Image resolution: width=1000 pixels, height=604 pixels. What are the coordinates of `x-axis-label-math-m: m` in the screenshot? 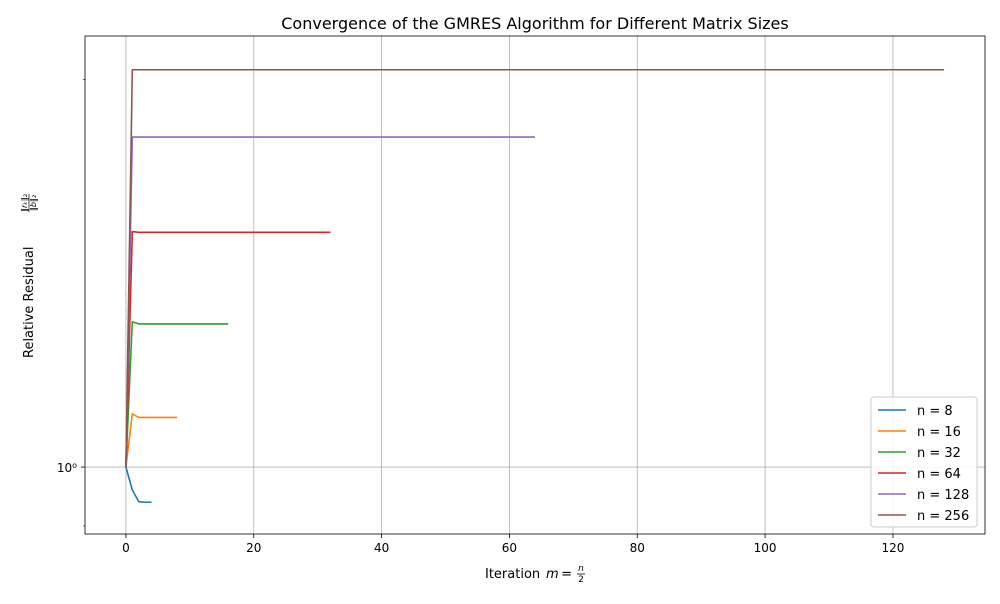 It's located at (552, 574).